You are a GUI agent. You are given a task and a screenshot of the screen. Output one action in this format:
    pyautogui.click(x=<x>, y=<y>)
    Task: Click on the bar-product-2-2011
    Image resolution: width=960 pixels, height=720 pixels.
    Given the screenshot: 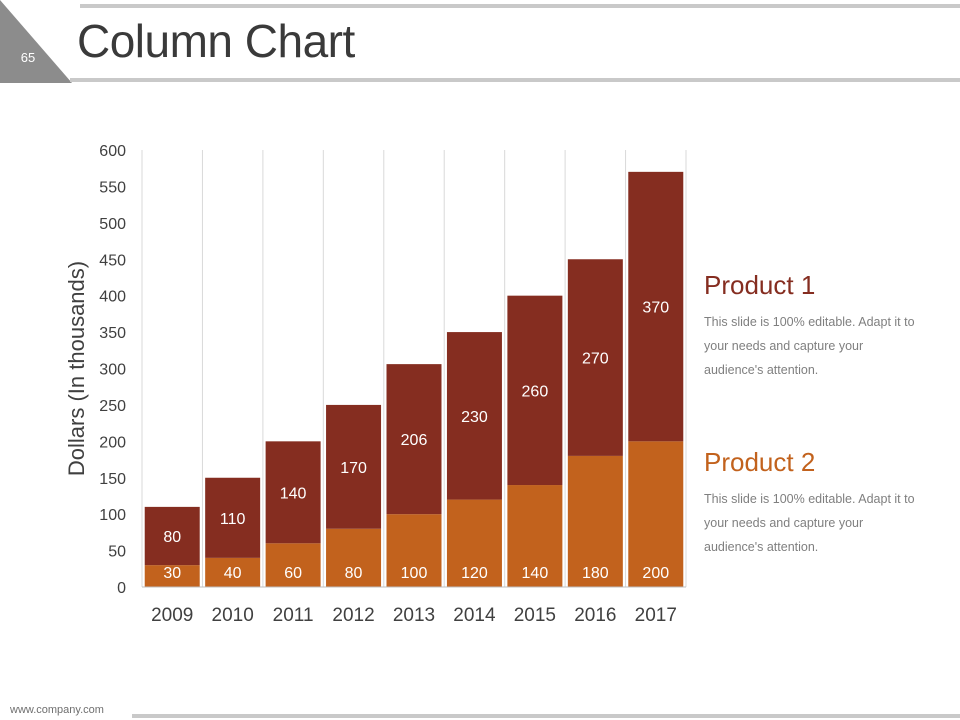 What is the action you would take?
    pyautogui.click(x=293, y=565)
    